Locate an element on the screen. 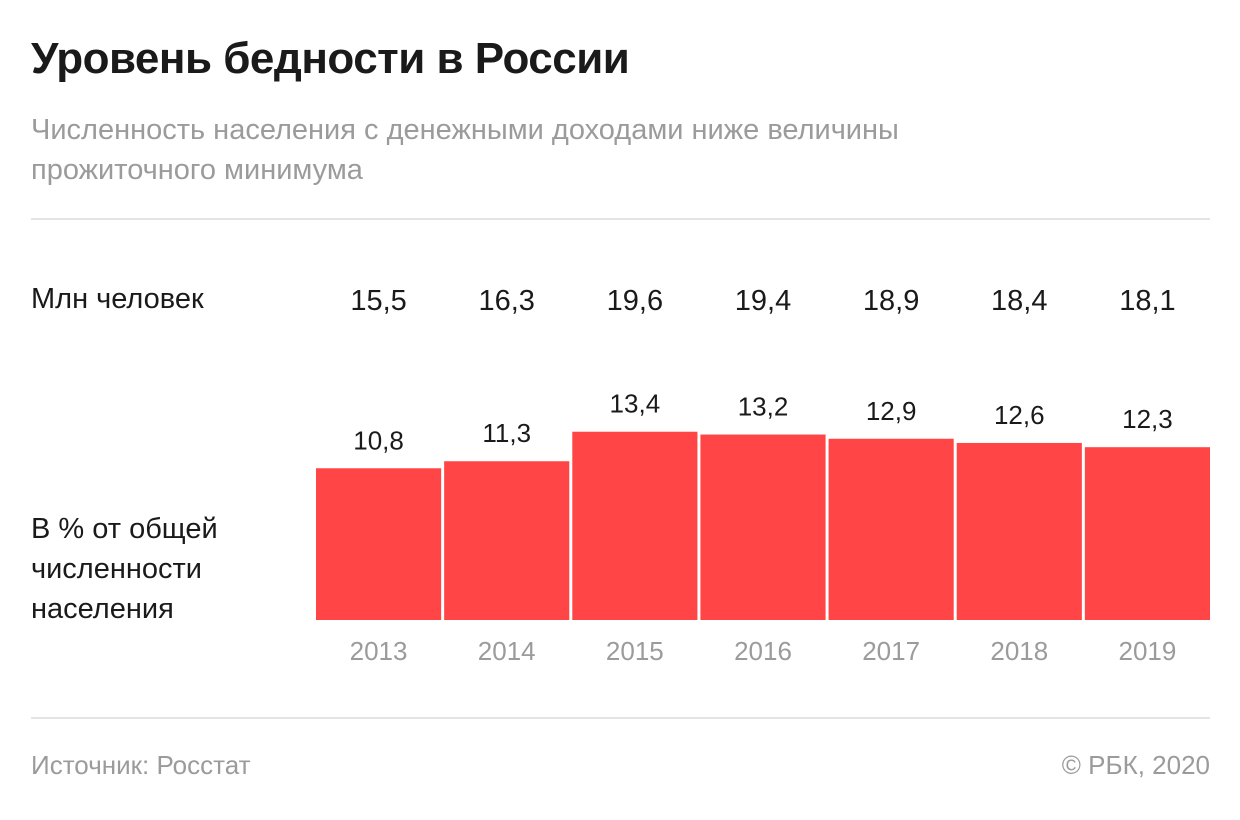 The image size is (1240, 820). percent-label-2015: 13,4 is located at coordinates (635, 404).